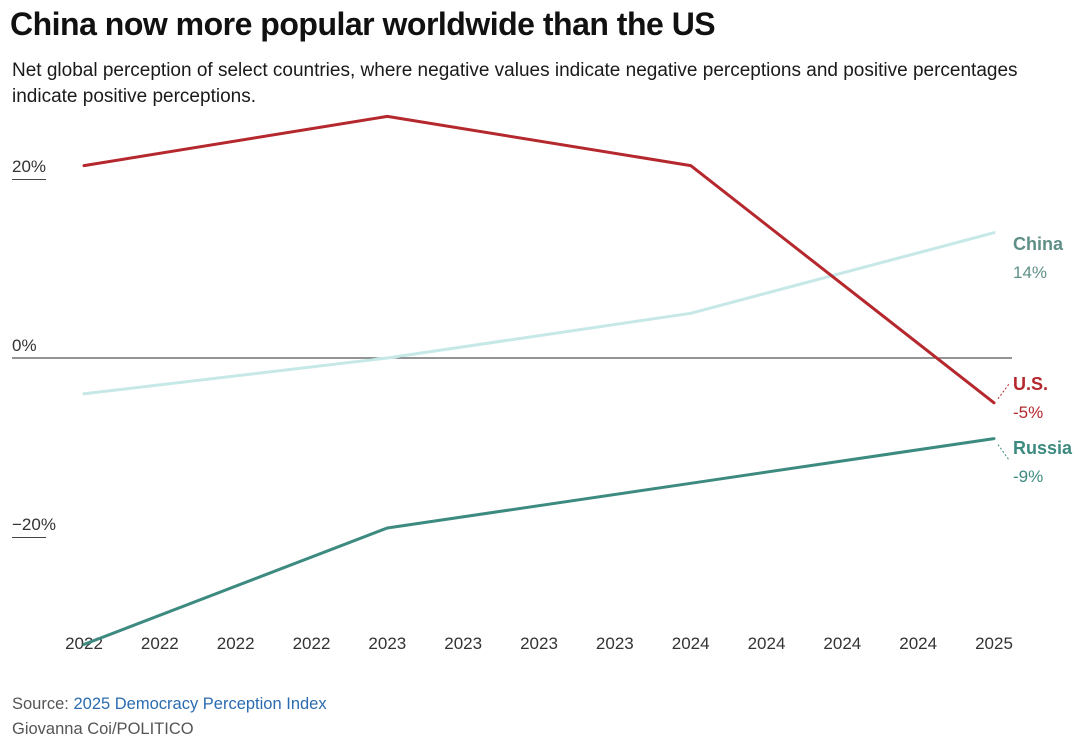 Image resolution: width=1080 pixels, height=744 pixels. I want to click on series-label-russia: Russia, so click(1043, 448).